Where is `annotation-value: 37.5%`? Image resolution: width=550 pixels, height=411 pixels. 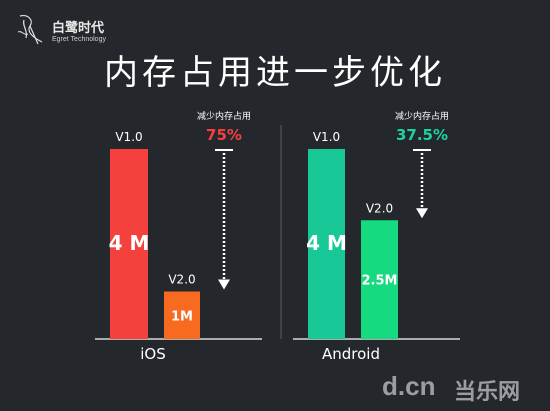 annotation-value: 37.5% is located at coordinates (422, 135).